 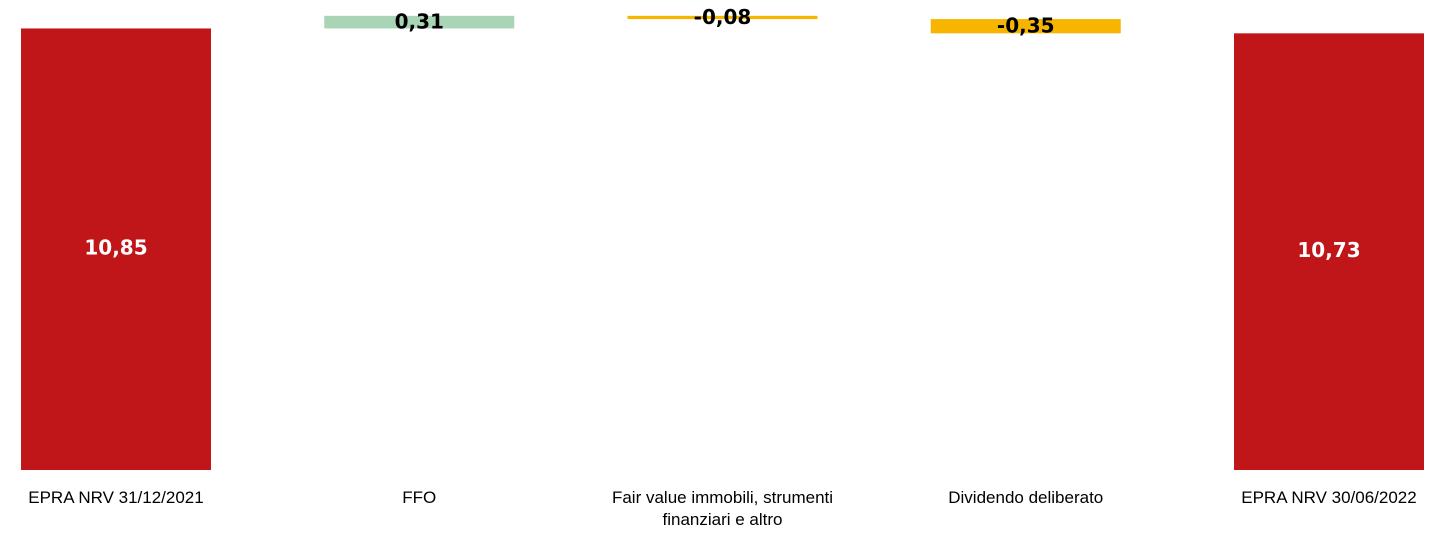 I want to click on data-label: 10,73, so click(x=1328, y=250).